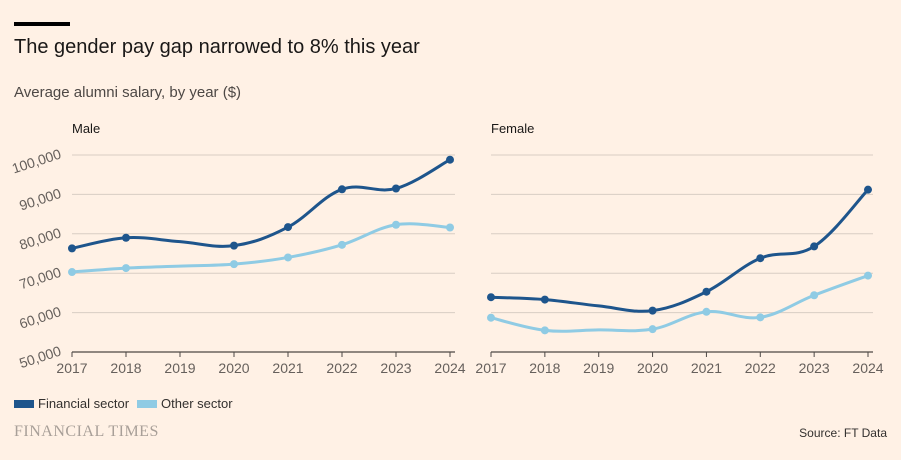 Image resolution: width=901 pixels, height=460 pixels. What do you see at coordinates (86, 431) in the screenshot?
I see `ft-logo: FINANCIAL TIMES` at bounding box center [86, 431].